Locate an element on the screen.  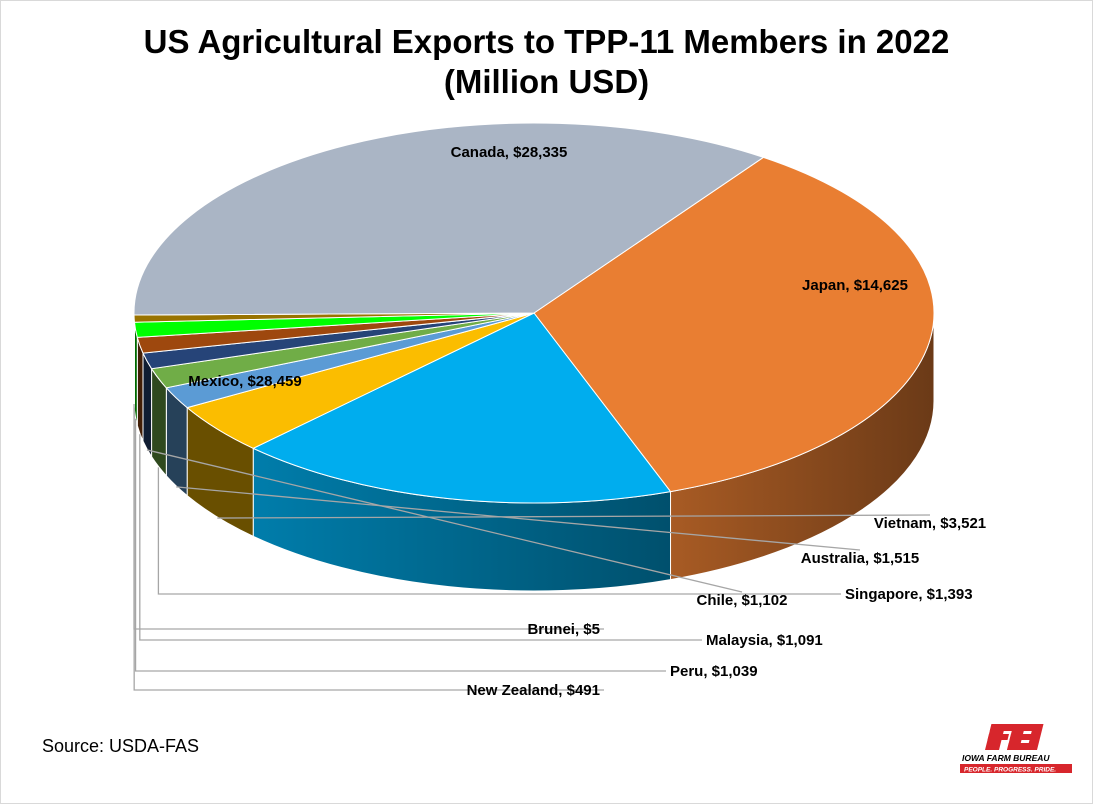
data-label-chile: Chile, $1,102 is located at coordinates (742, 600).